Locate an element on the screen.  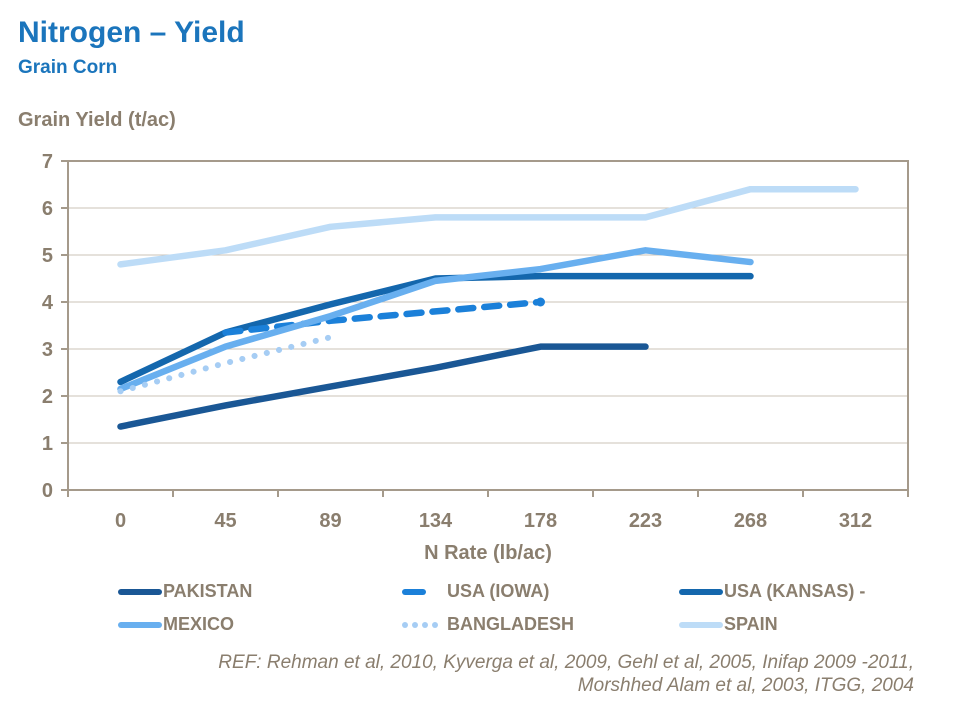
legend-item-spain: SPAIN is located at coordinates (728, 624).